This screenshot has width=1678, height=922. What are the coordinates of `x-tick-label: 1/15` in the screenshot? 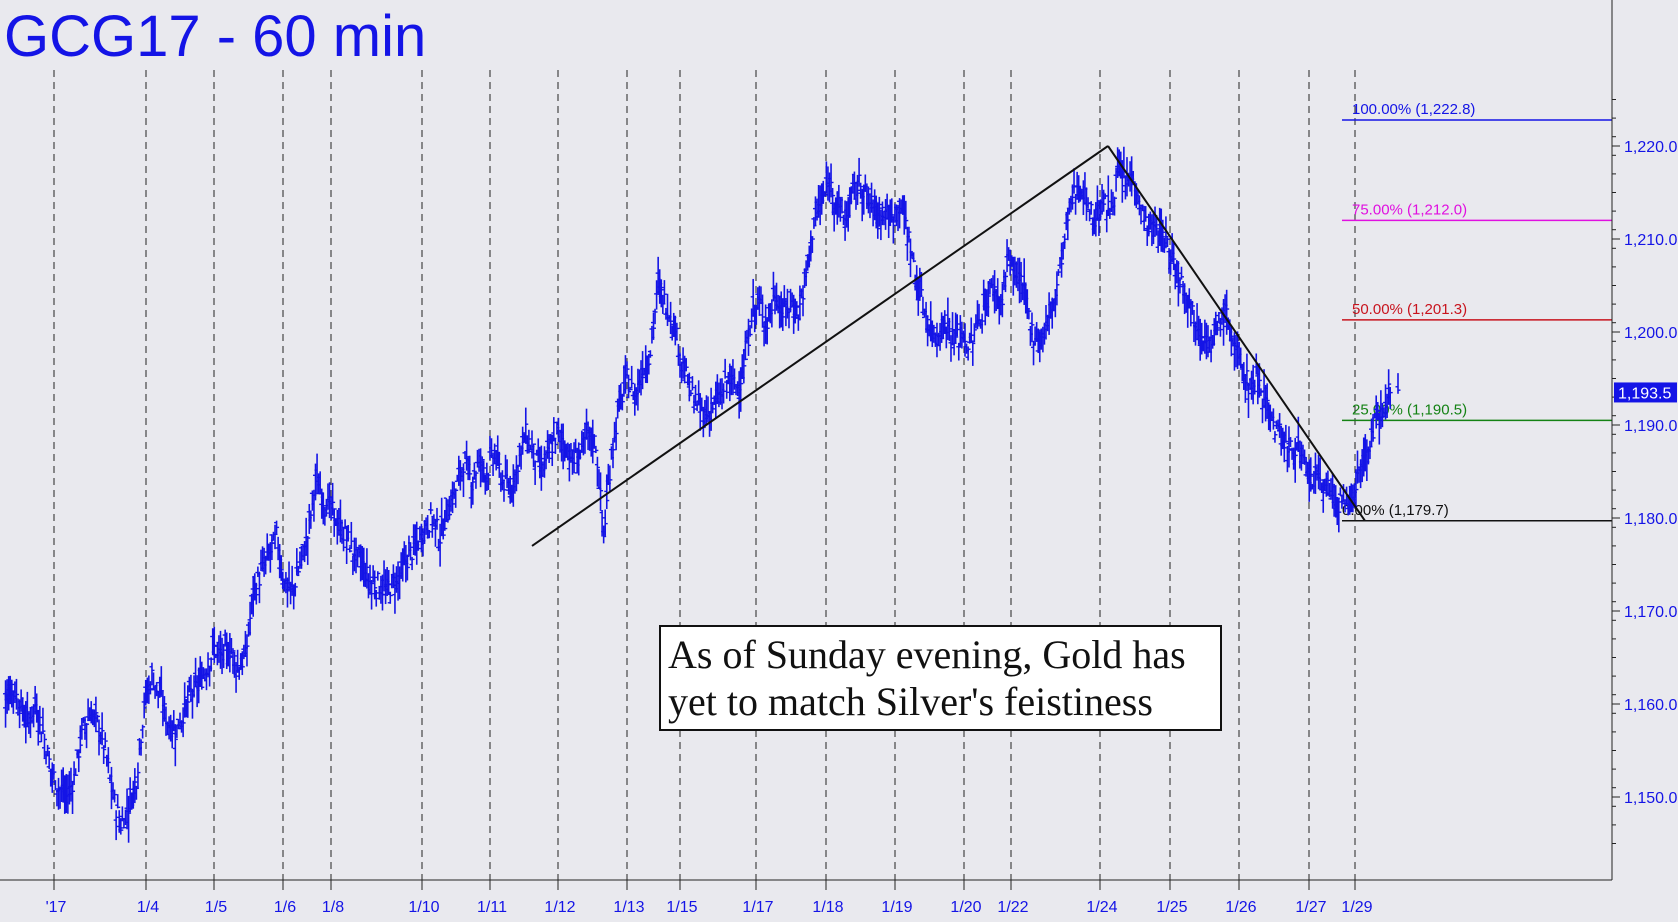 It's located at (681, 907).